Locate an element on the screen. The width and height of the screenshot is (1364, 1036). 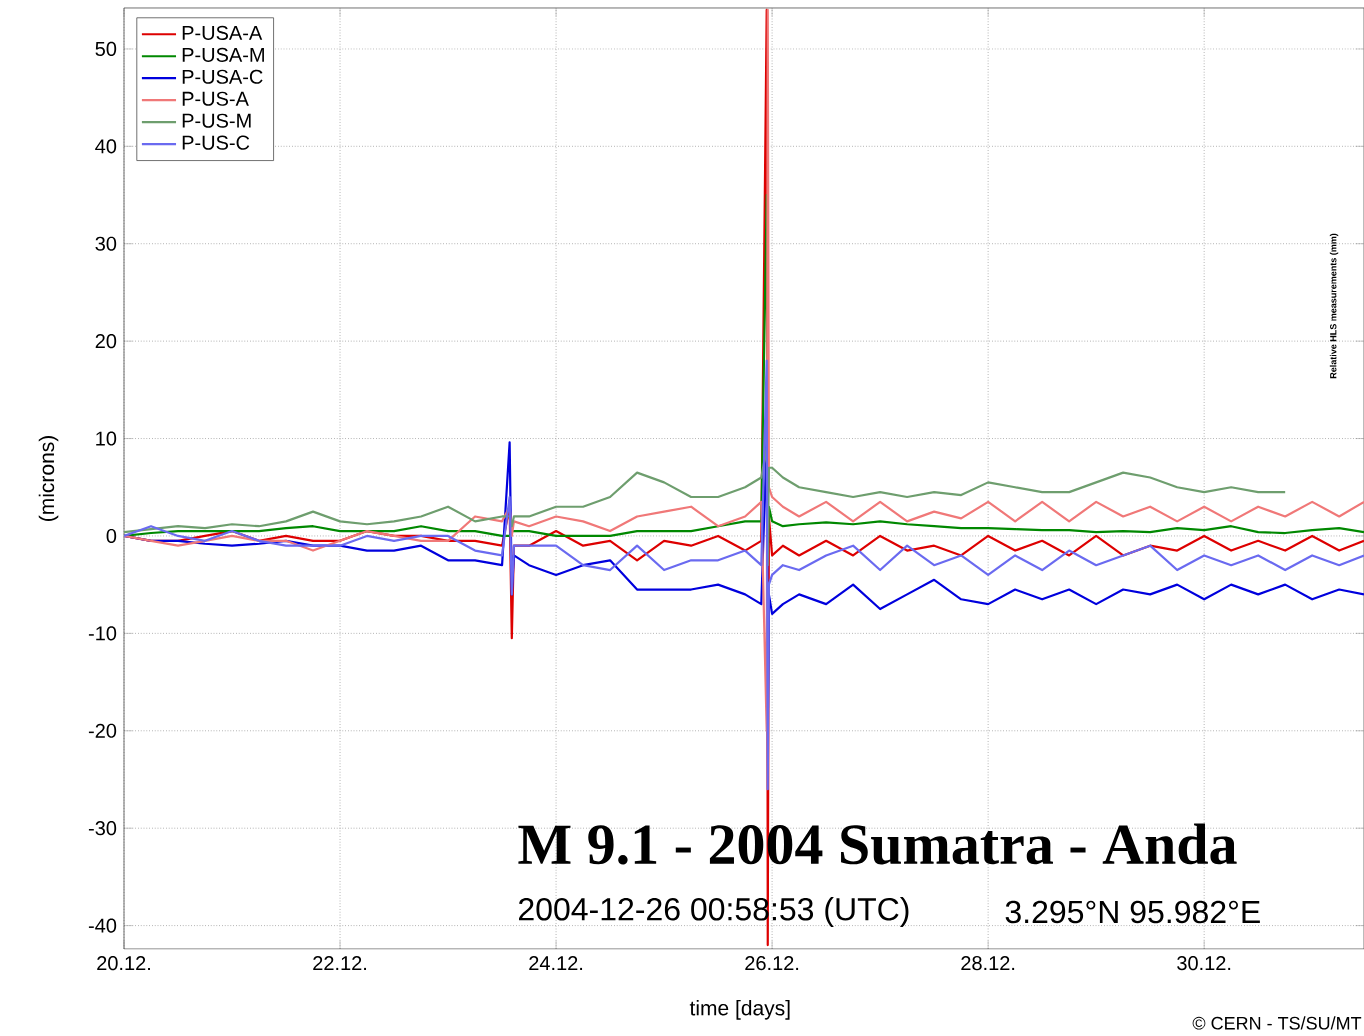
y-tick-label: 10 is located at coordinates (106, 438).